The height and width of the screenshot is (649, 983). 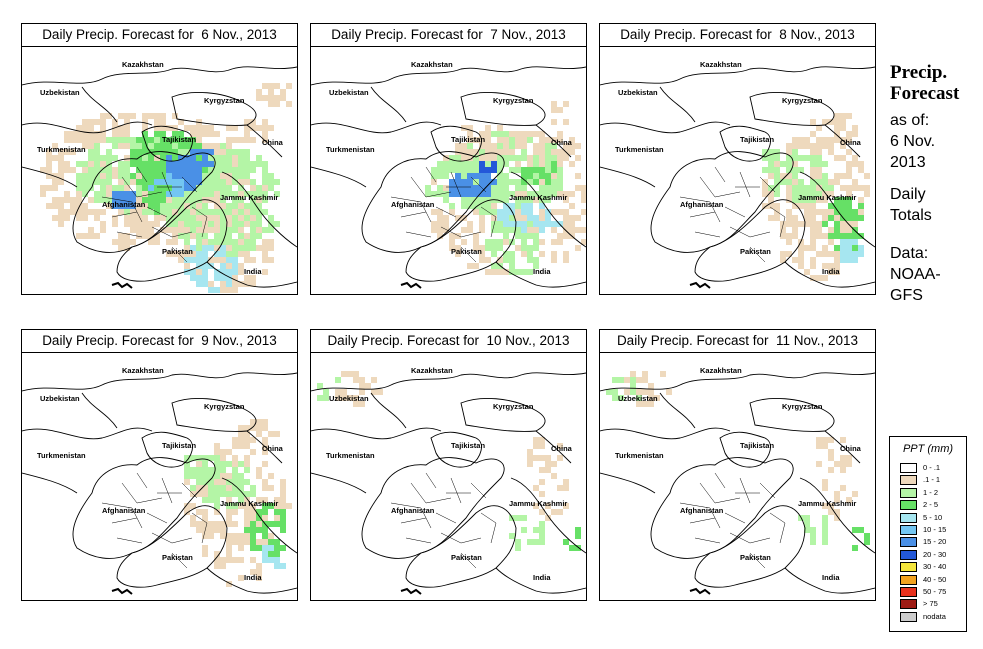 What do you see at coordinates (249, 503) in the screenshot?
I see `map-label-jammu-kashmir: Jammu Kashmir` at bounding box center [249, 503].